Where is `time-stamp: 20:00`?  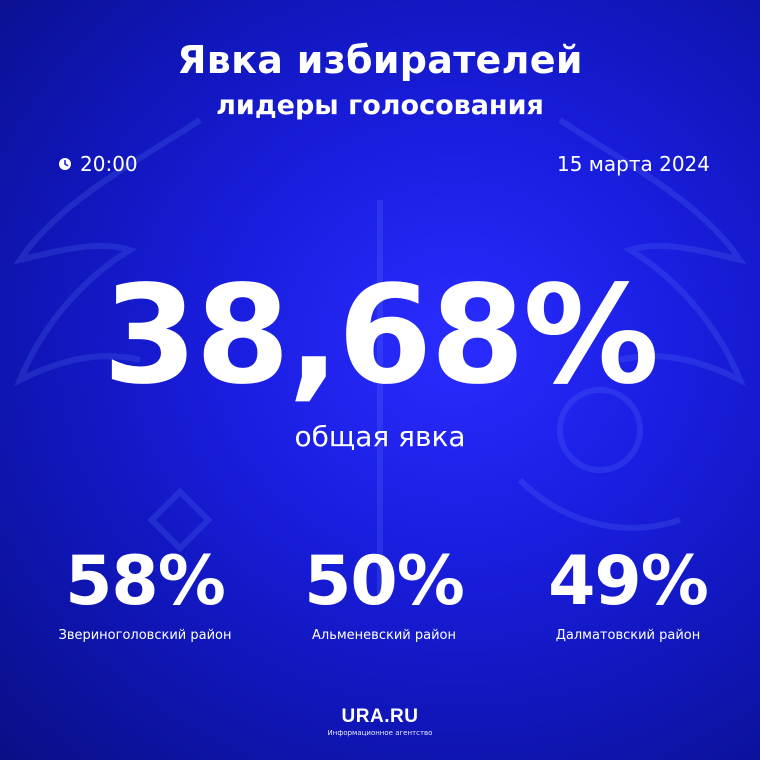
time-stamp: 20:00 is located at coordinates (98, 164).